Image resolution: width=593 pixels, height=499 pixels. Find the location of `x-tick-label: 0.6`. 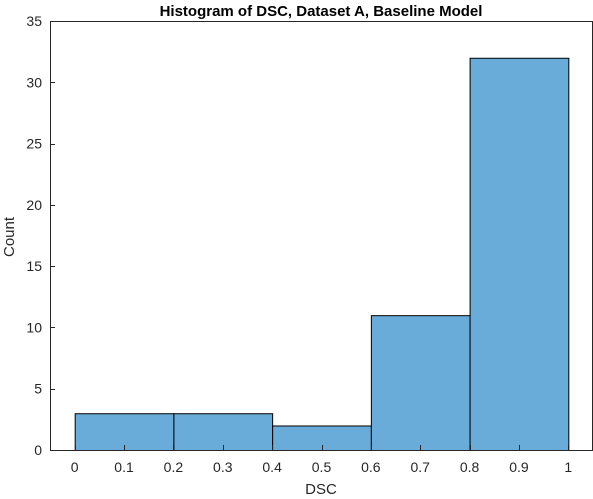

x-tick-label: 0.6 is located at coordinates (371, 467).